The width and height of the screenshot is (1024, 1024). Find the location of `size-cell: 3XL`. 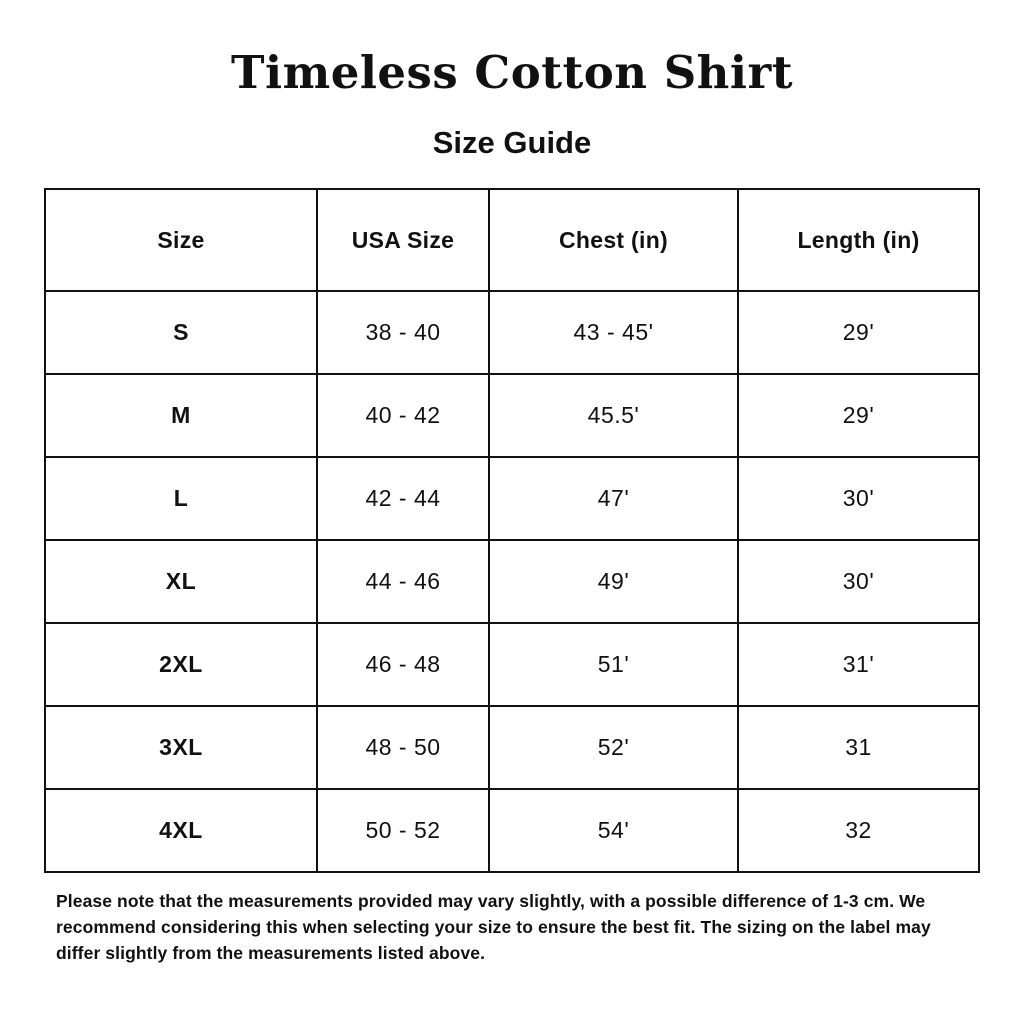

size-cell: 3XL is located at coordinates (181, 747).